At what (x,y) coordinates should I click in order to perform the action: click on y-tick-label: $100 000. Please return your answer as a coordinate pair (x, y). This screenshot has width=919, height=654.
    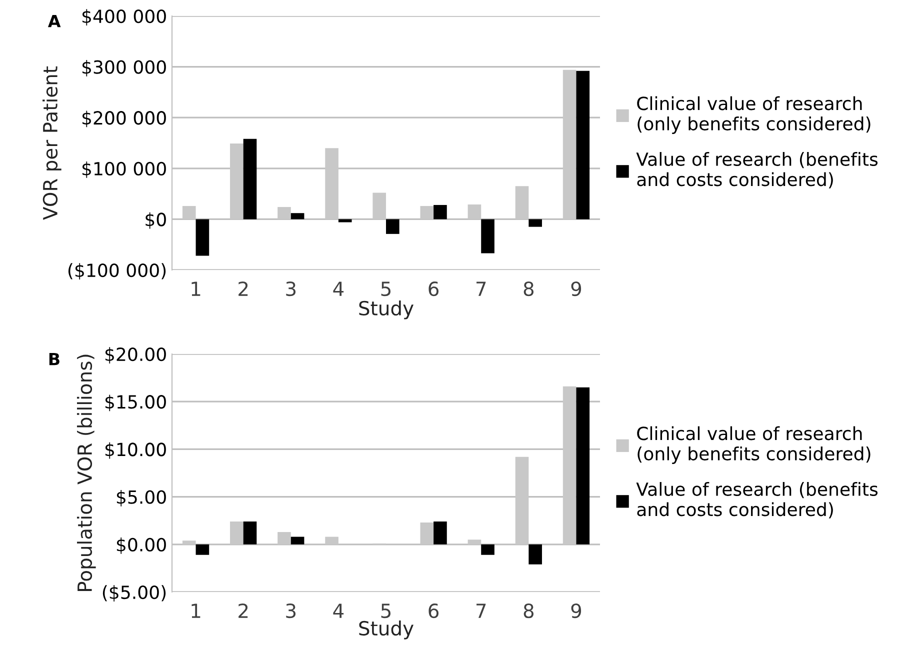
    Looking at the image, I should click on (124, 170).